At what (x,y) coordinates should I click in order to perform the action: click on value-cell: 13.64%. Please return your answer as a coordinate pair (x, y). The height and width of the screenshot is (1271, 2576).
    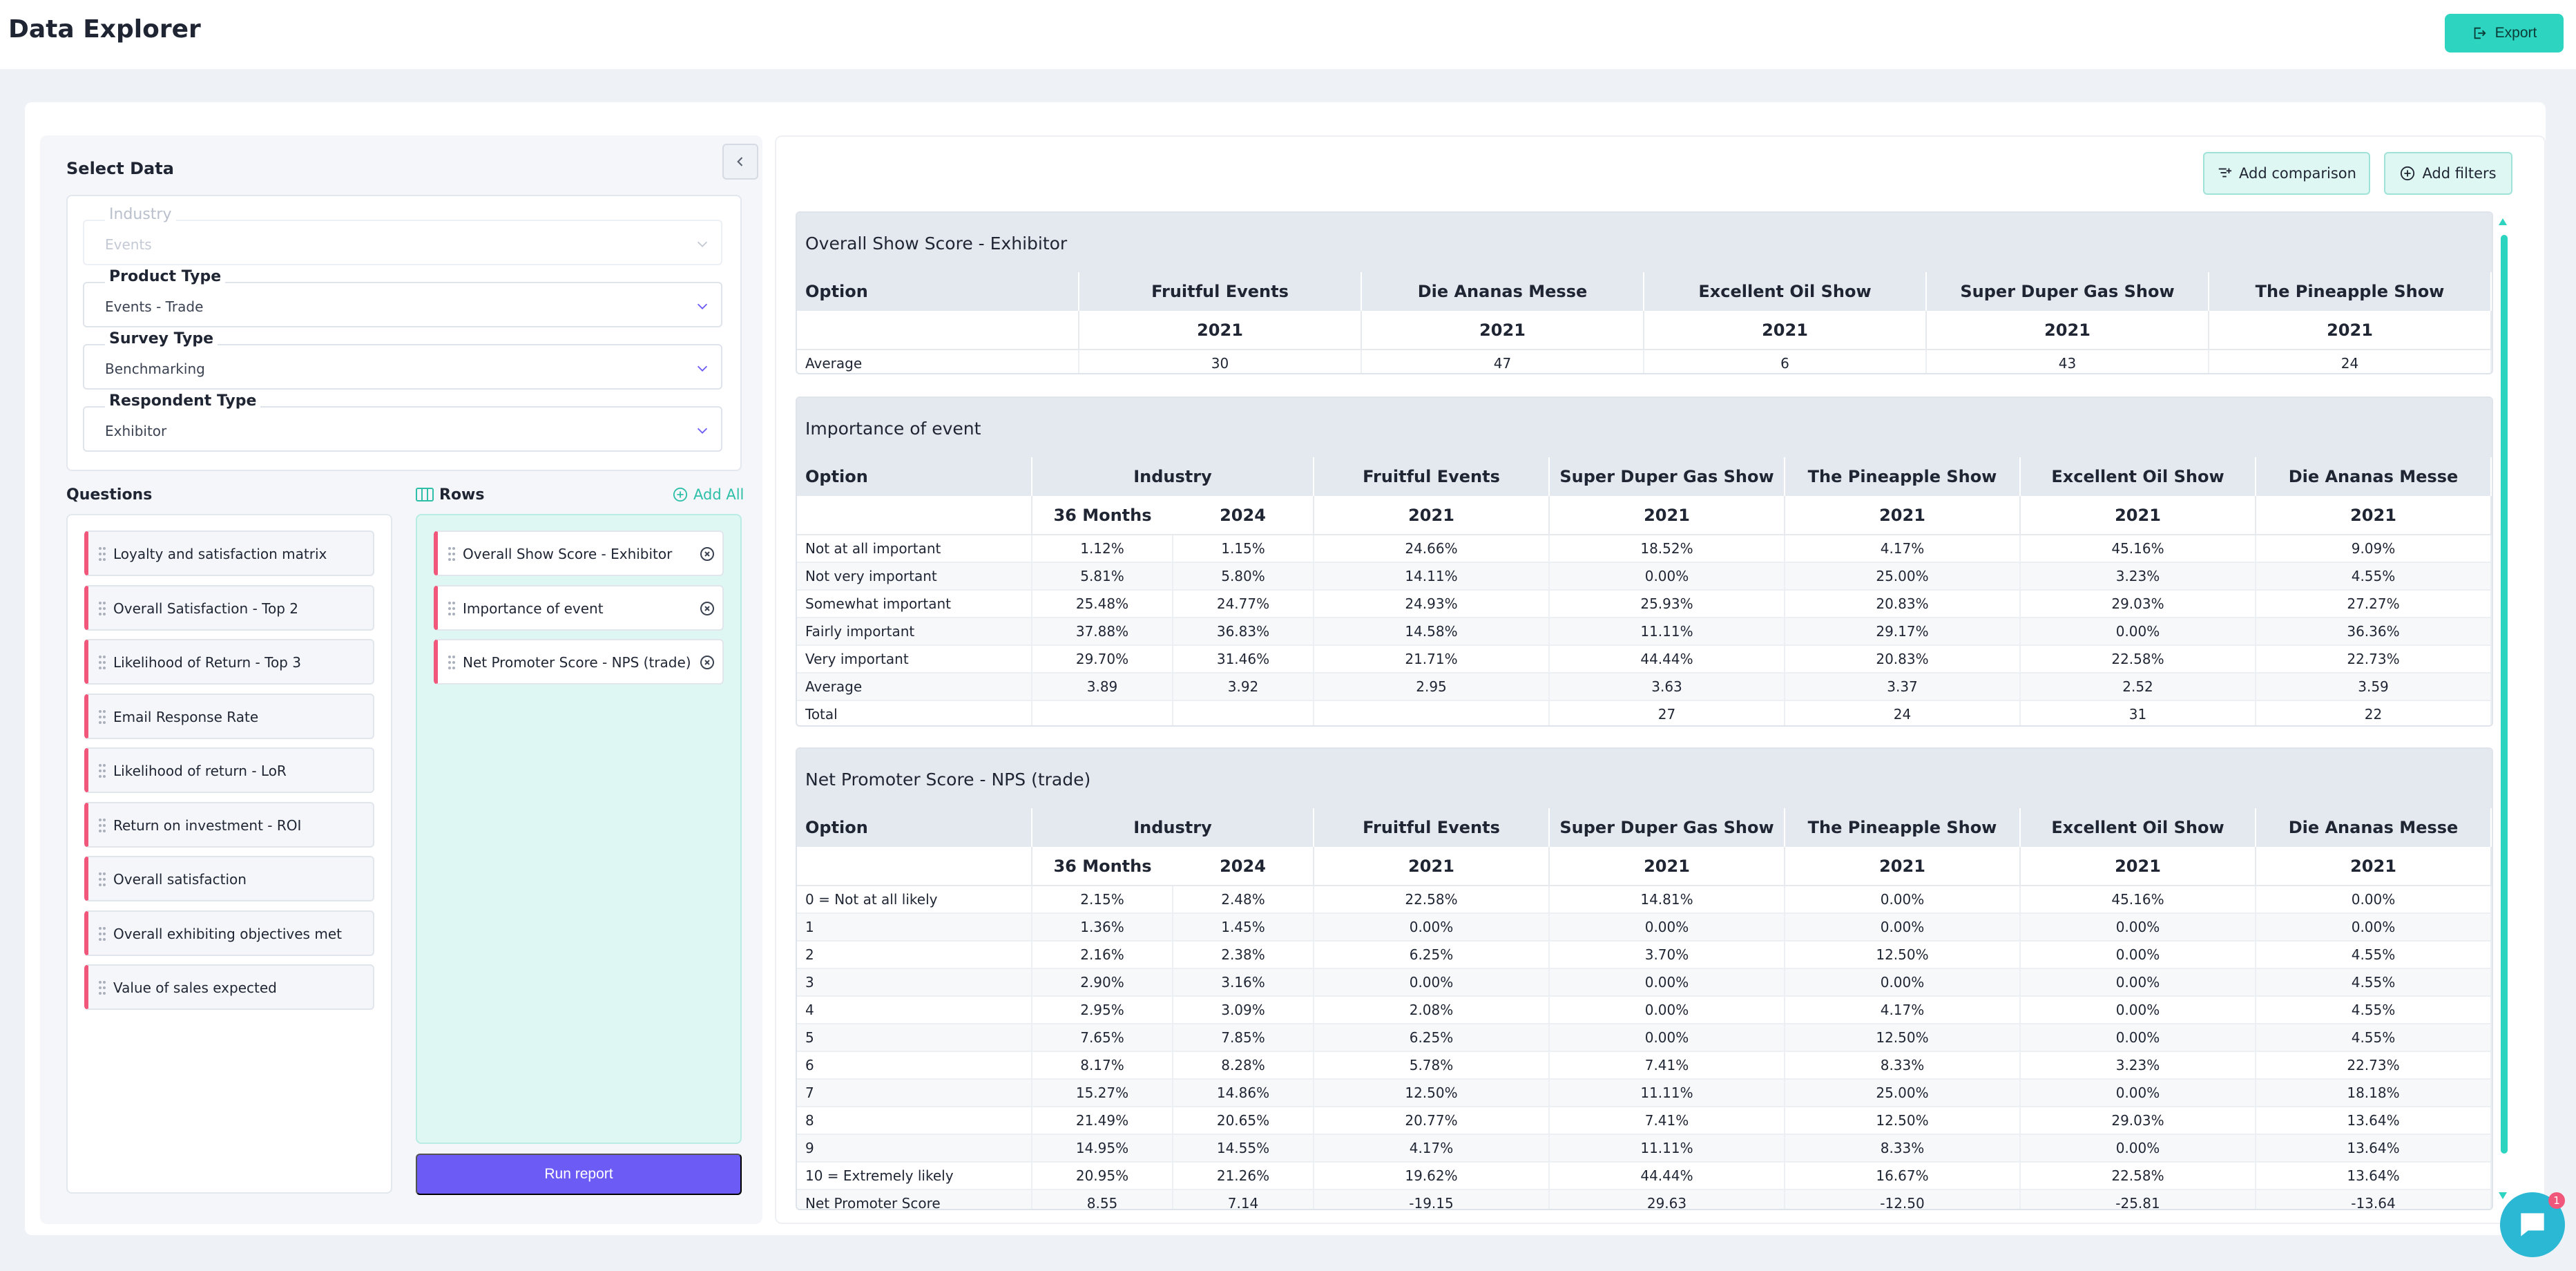
    Looking at the image, I should click on (2374, 1121).